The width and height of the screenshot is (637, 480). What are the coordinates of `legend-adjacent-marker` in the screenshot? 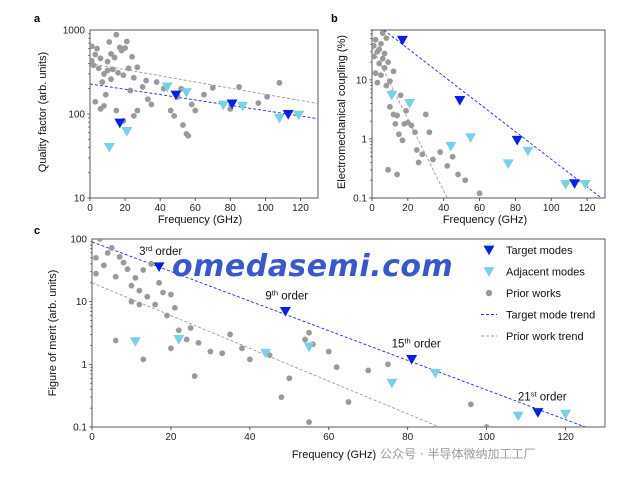 It's located at (489, 272).